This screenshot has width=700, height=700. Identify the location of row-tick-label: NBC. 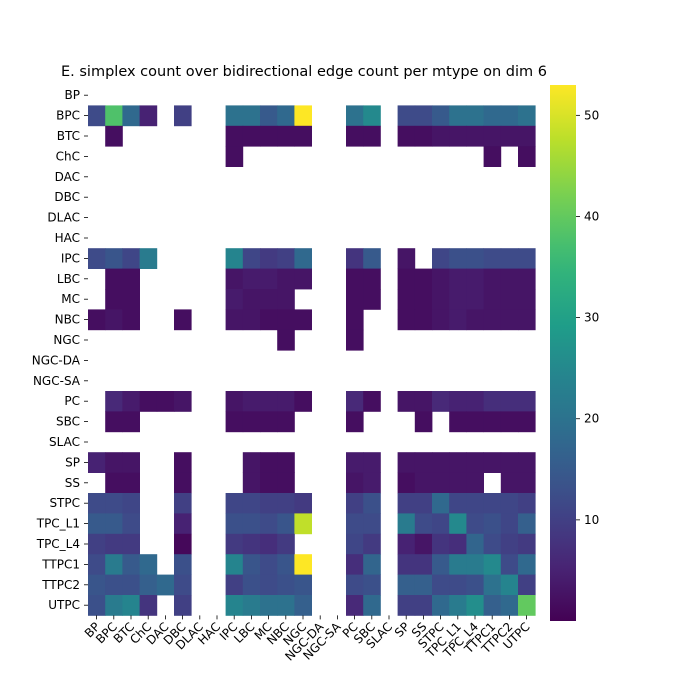
(67, 320).